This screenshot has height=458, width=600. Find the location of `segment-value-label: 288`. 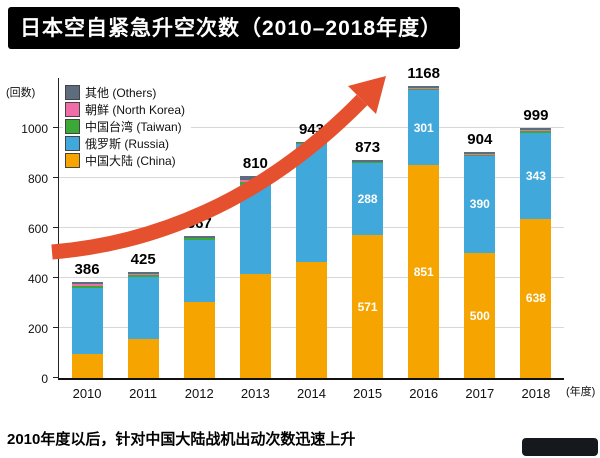

segment-value-label: 288 is located at coordinates (367, 199).